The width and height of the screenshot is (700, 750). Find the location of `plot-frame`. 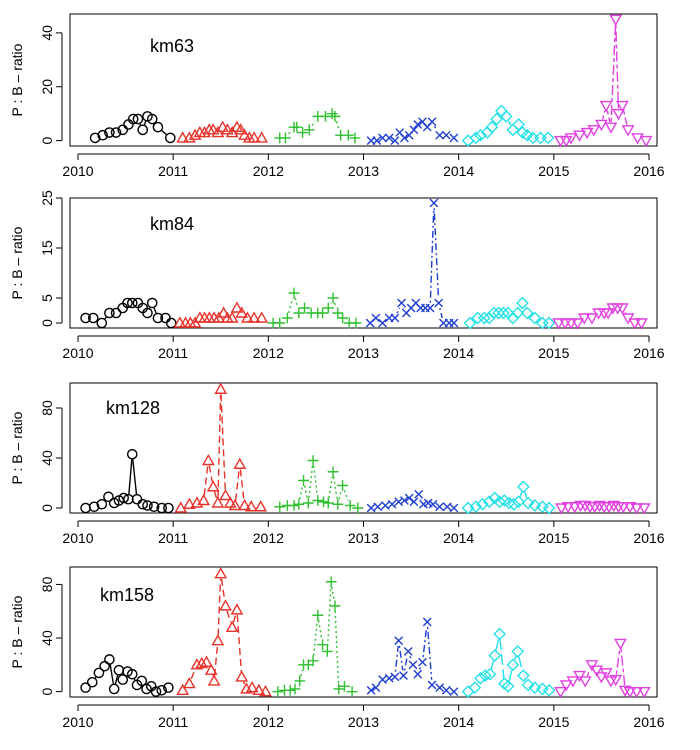

plot-frame is located at coordinates (363, 263).